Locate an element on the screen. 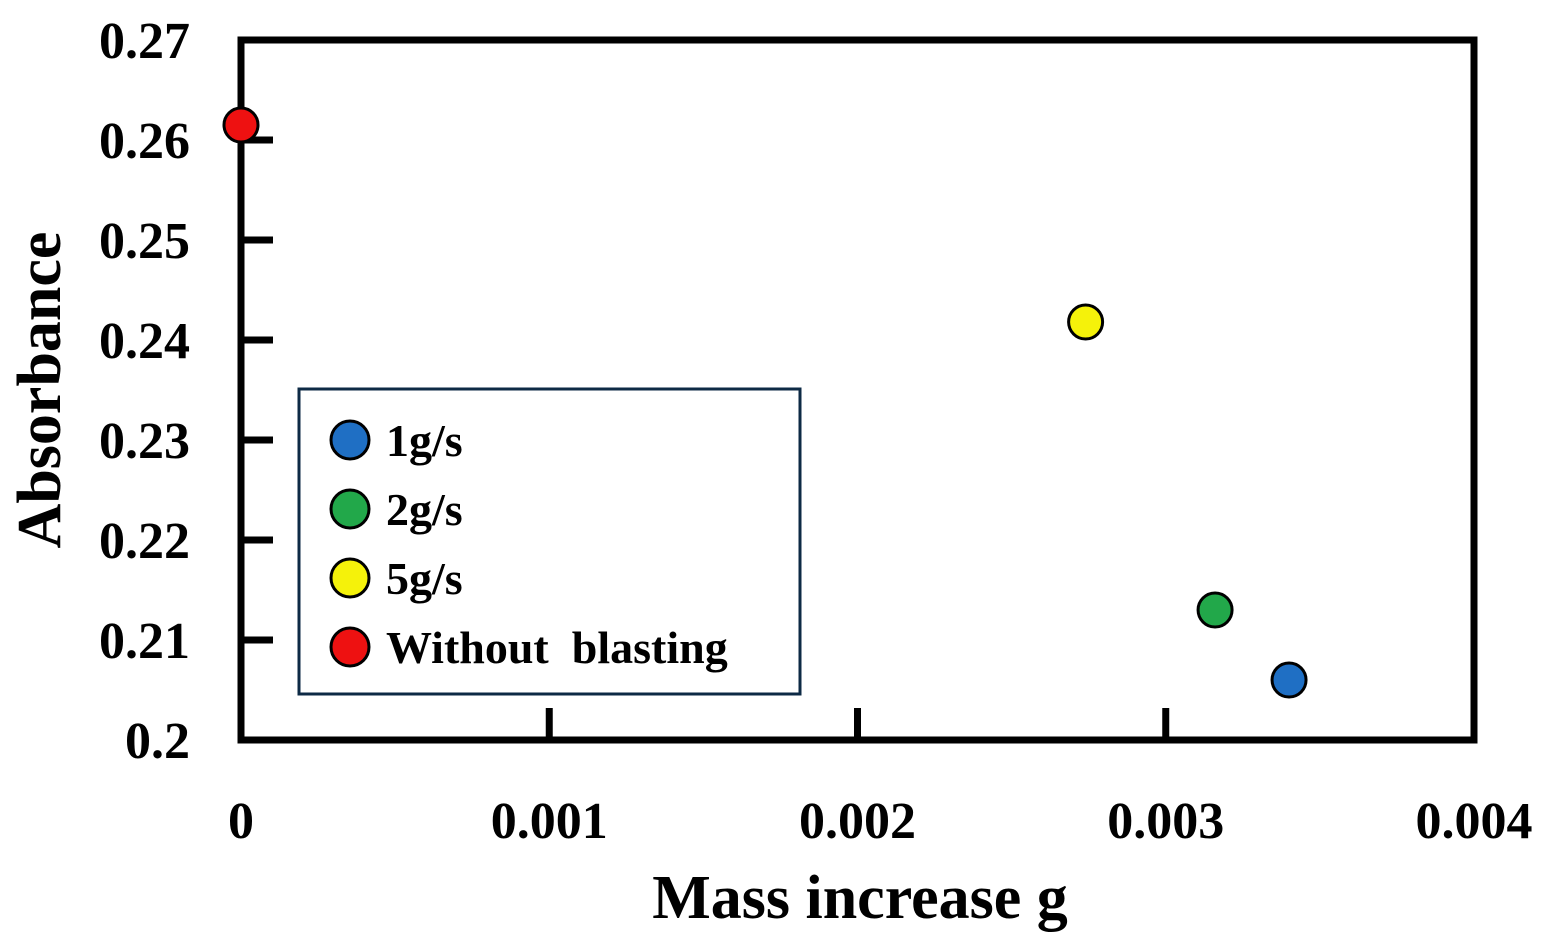 The width and height of the screenshot is (1552, 951). y-tick-label: 0.25 is located at coordinates (144, 241).